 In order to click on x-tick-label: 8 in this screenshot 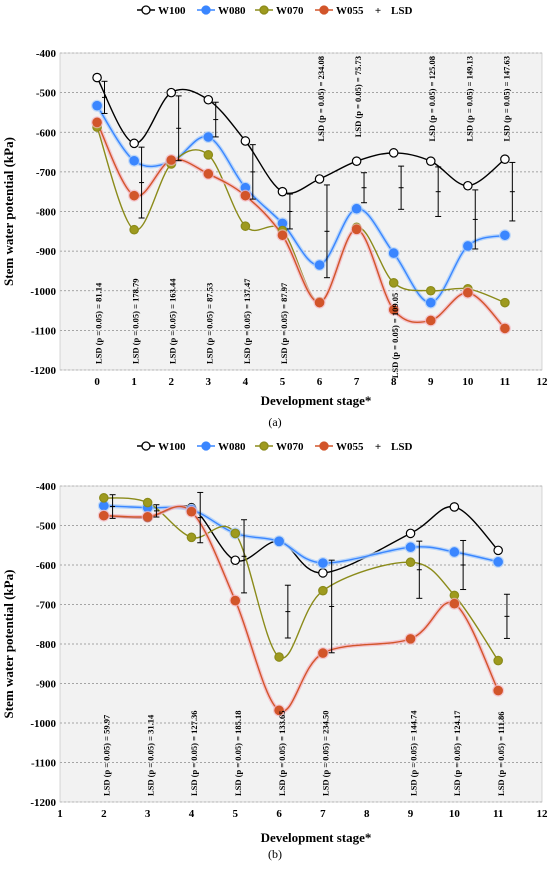, I will do `click(367, 814)`.